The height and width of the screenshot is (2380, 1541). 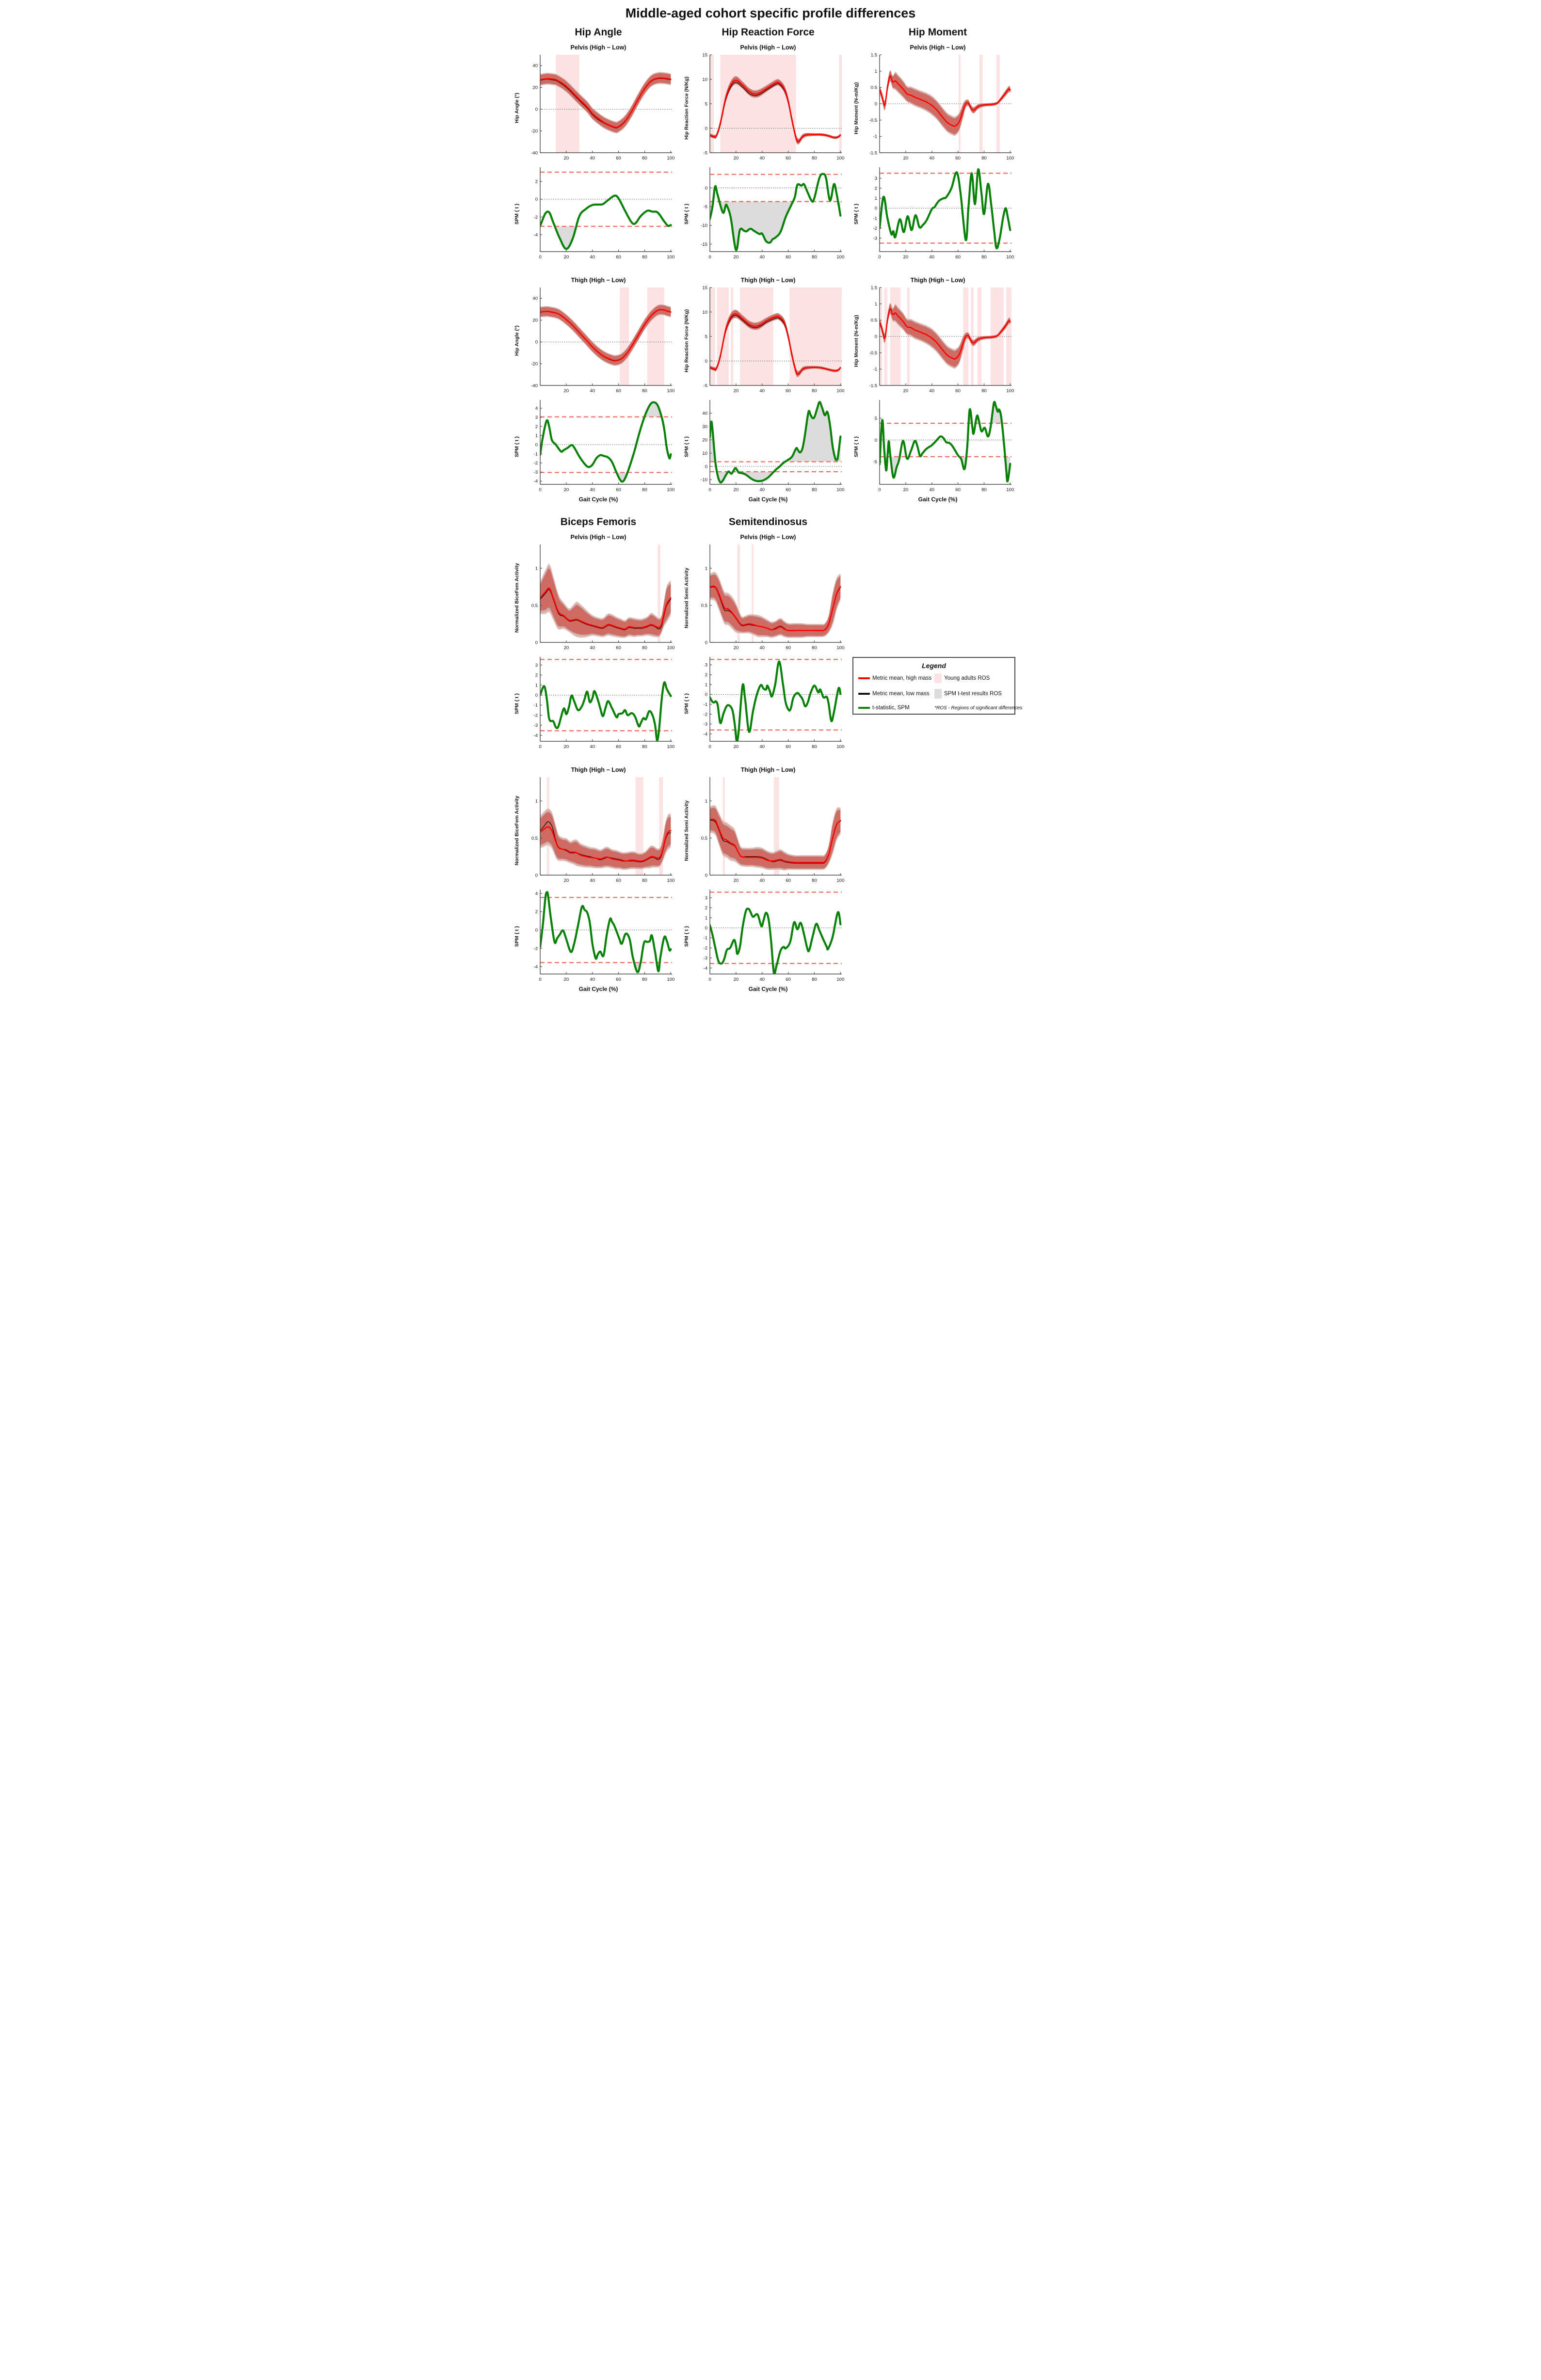 I want to click on plot-row: SPM { t } 0 -5 -10 -15 0 20 40 60 80 100, so click(x=764, y=214).